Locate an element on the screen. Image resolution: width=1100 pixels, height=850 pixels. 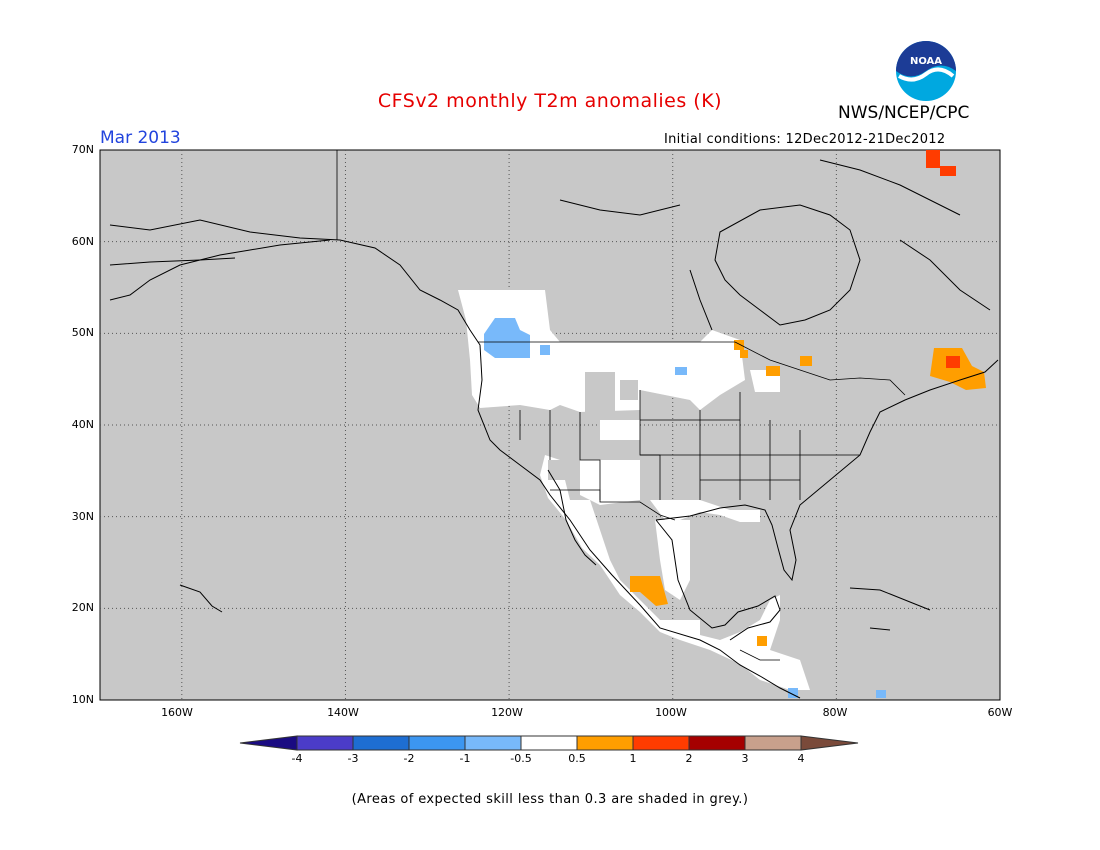
colorbar-label: -4 is located at coordinates (297, 758).